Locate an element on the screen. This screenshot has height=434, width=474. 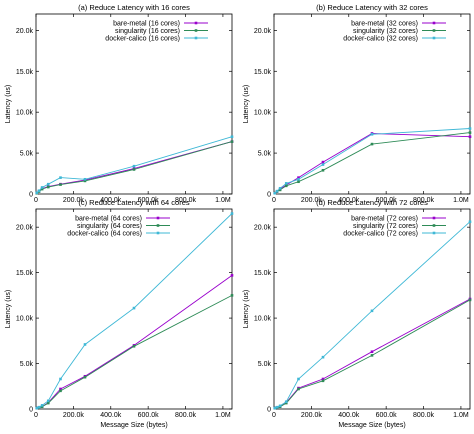
legend-label: docker-calico (64 cores) is located at coordinates (104, 234).